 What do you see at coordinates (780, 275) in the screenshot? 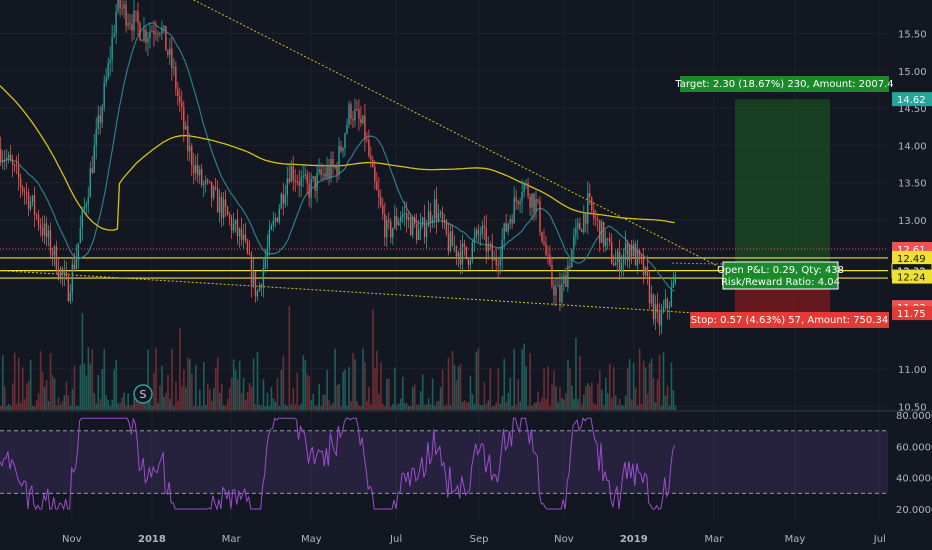
I see `pnl-label-bg` at bounding box center [780, 275].